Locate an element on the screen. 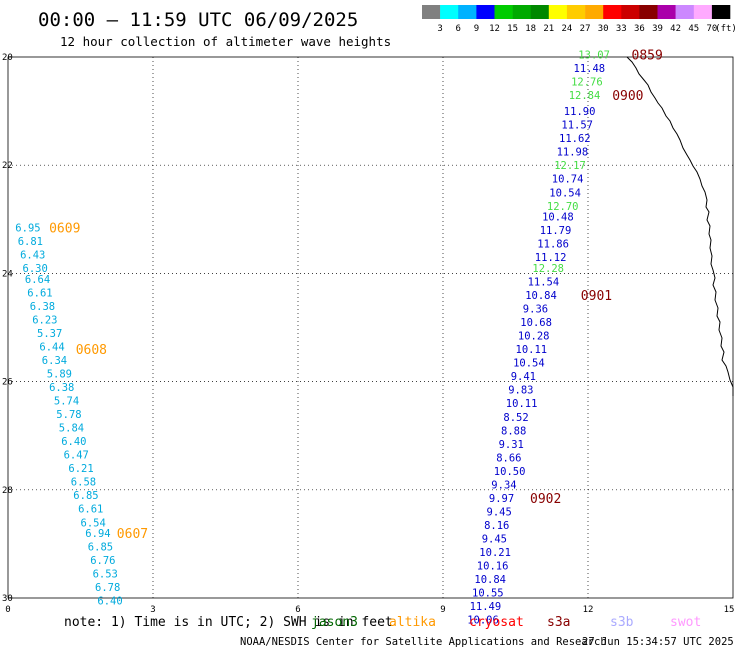 Image resolution: width=740 pixels, height=650 pixels. wave-height-label: 6.58 is located at coordinates (83, 483).